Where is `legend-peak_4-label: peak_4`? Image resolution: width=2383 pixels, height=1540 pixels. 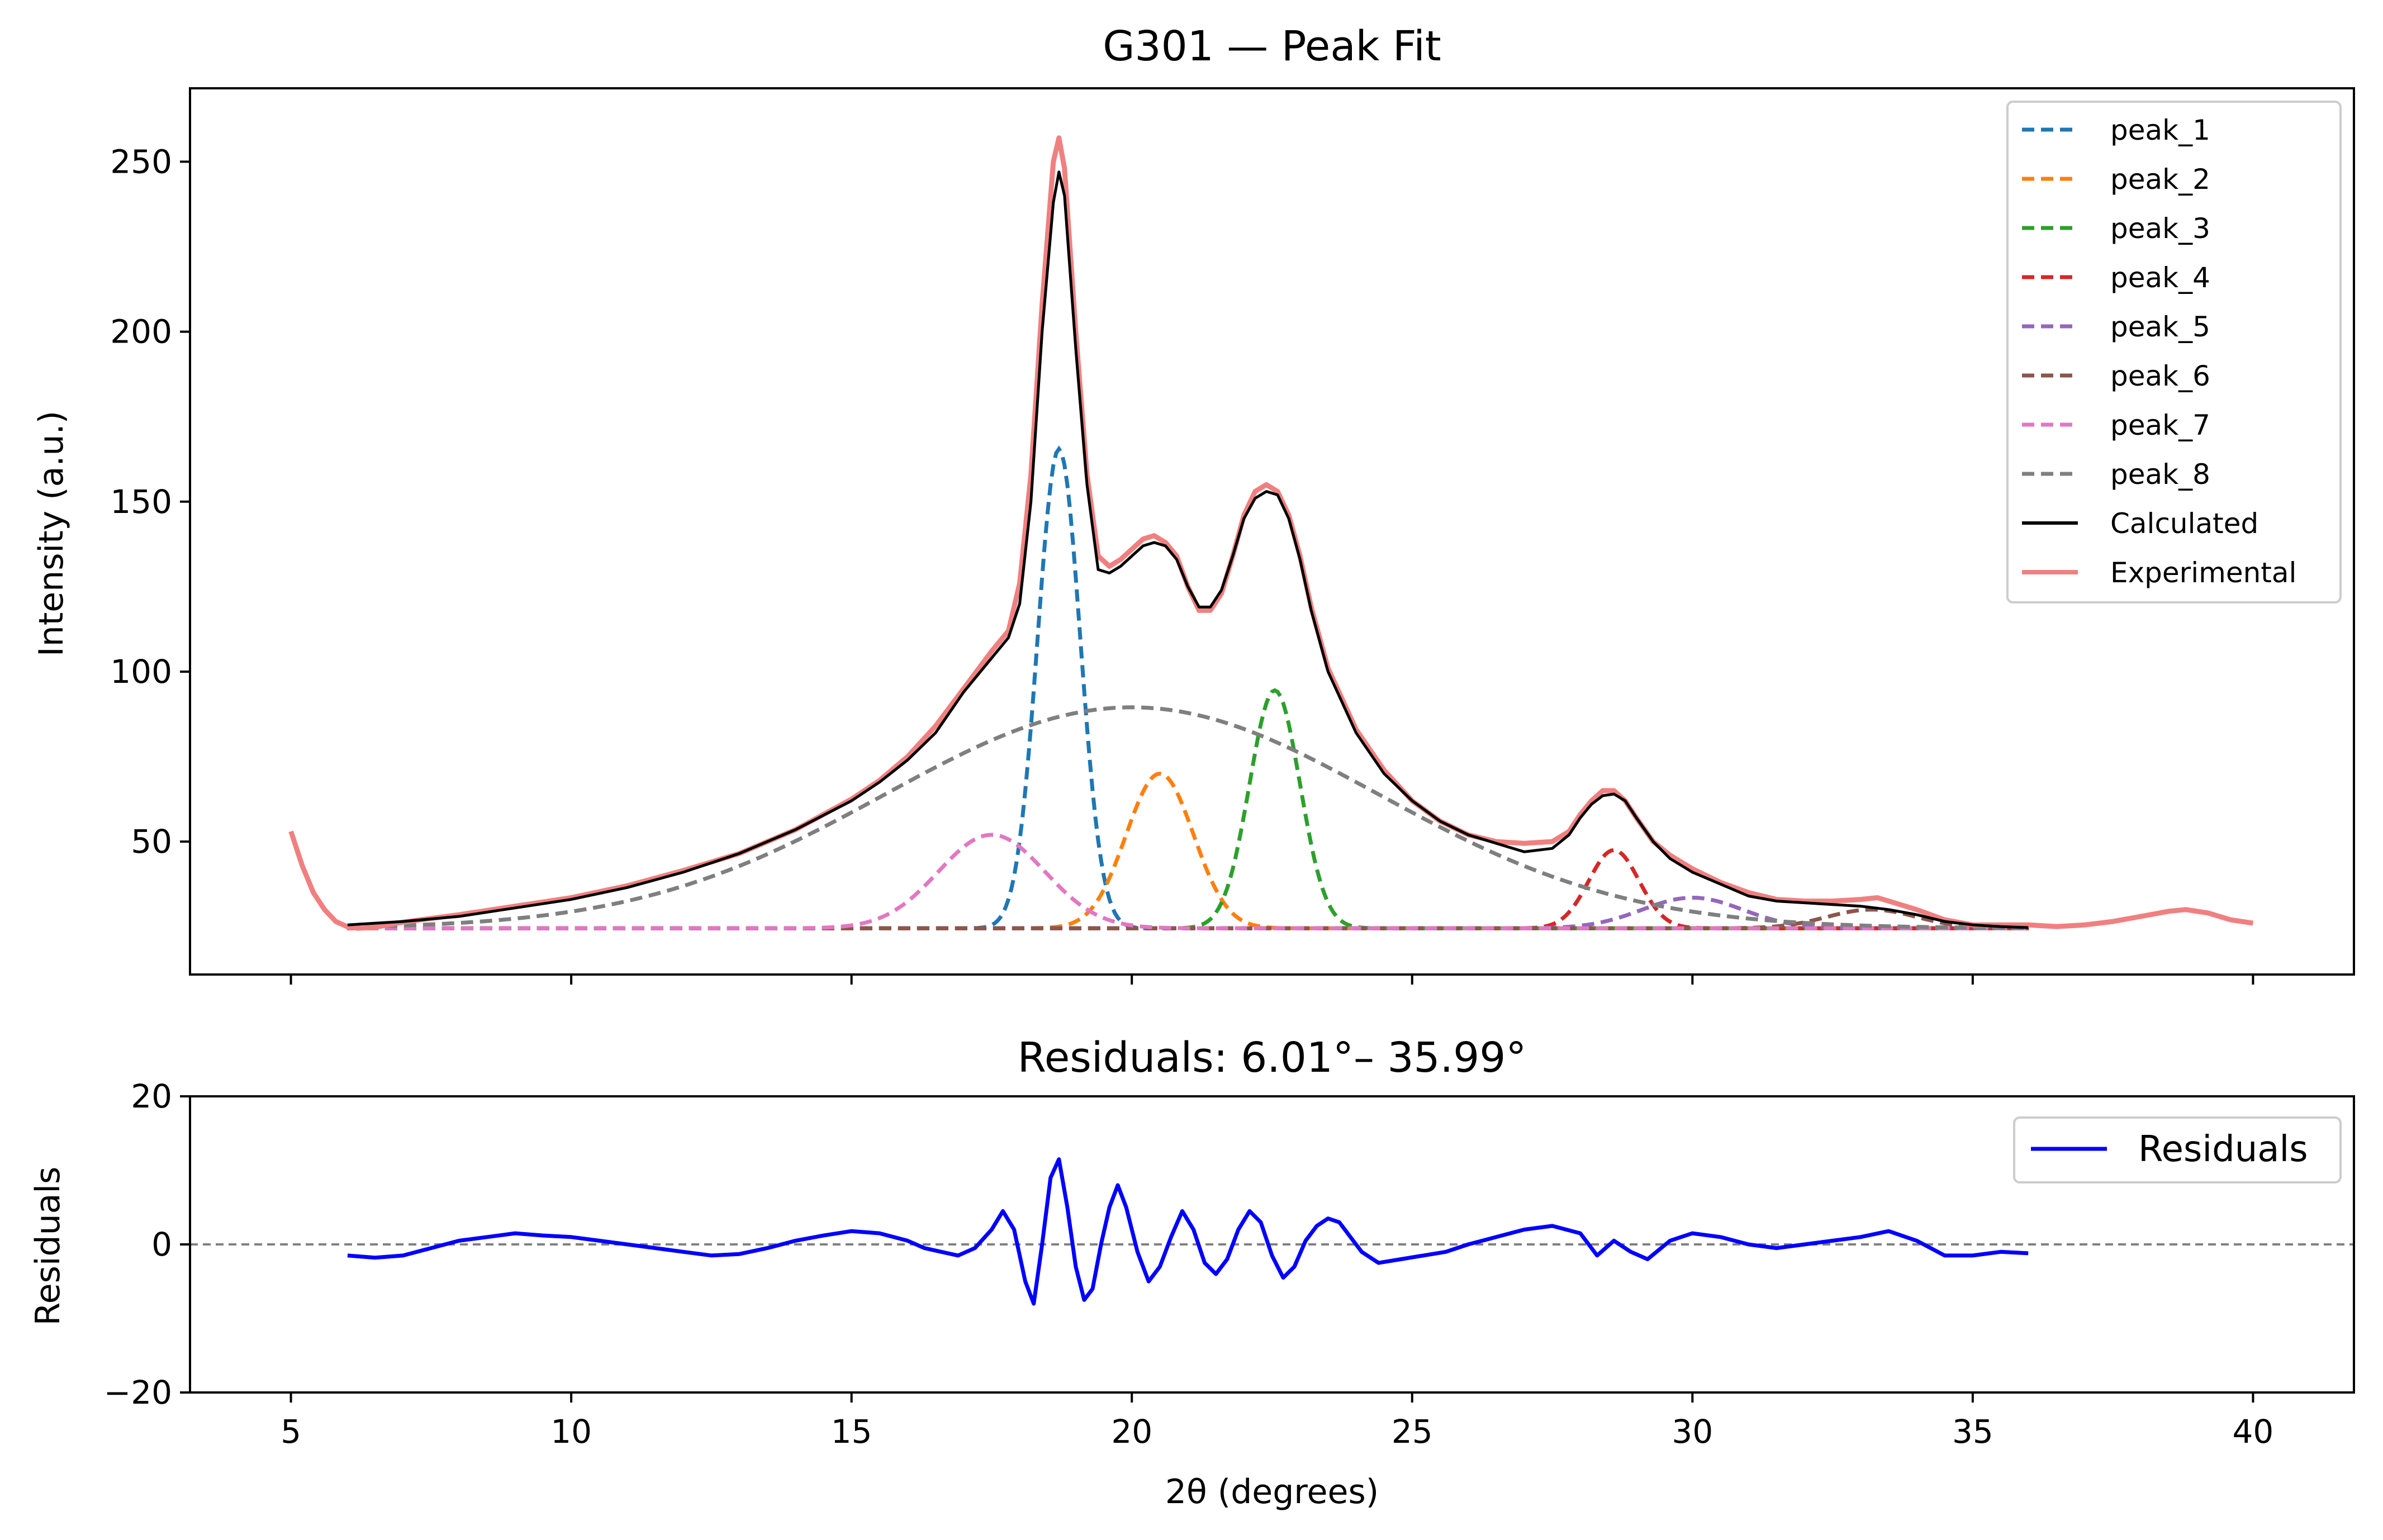
legend-peak_4-label: peak_4 is located at coordinates (2160, 278).